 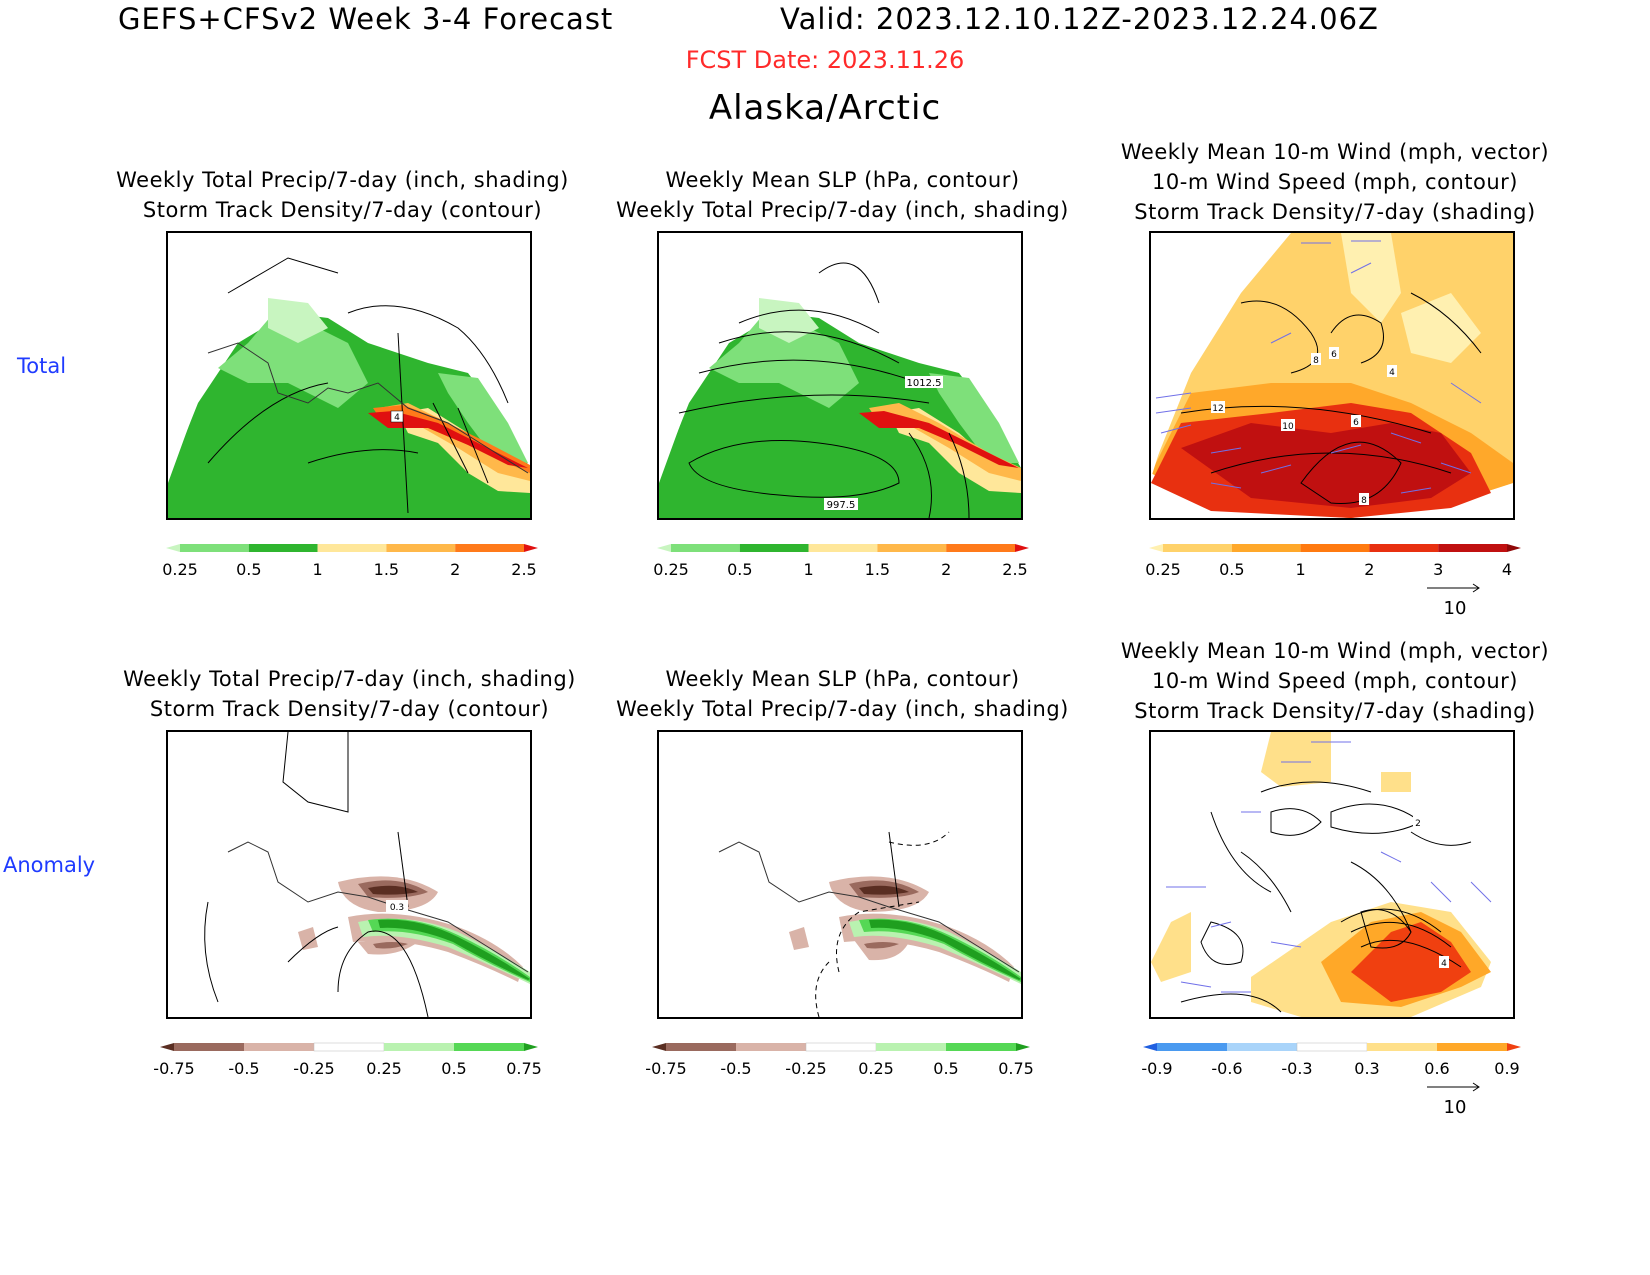 What do you see at coordinates (365, 19) in the screenshot?
I see `figure-title: GEFS+CFSv2 Week 3-4 Forecast` at bounding box center [365, 19].